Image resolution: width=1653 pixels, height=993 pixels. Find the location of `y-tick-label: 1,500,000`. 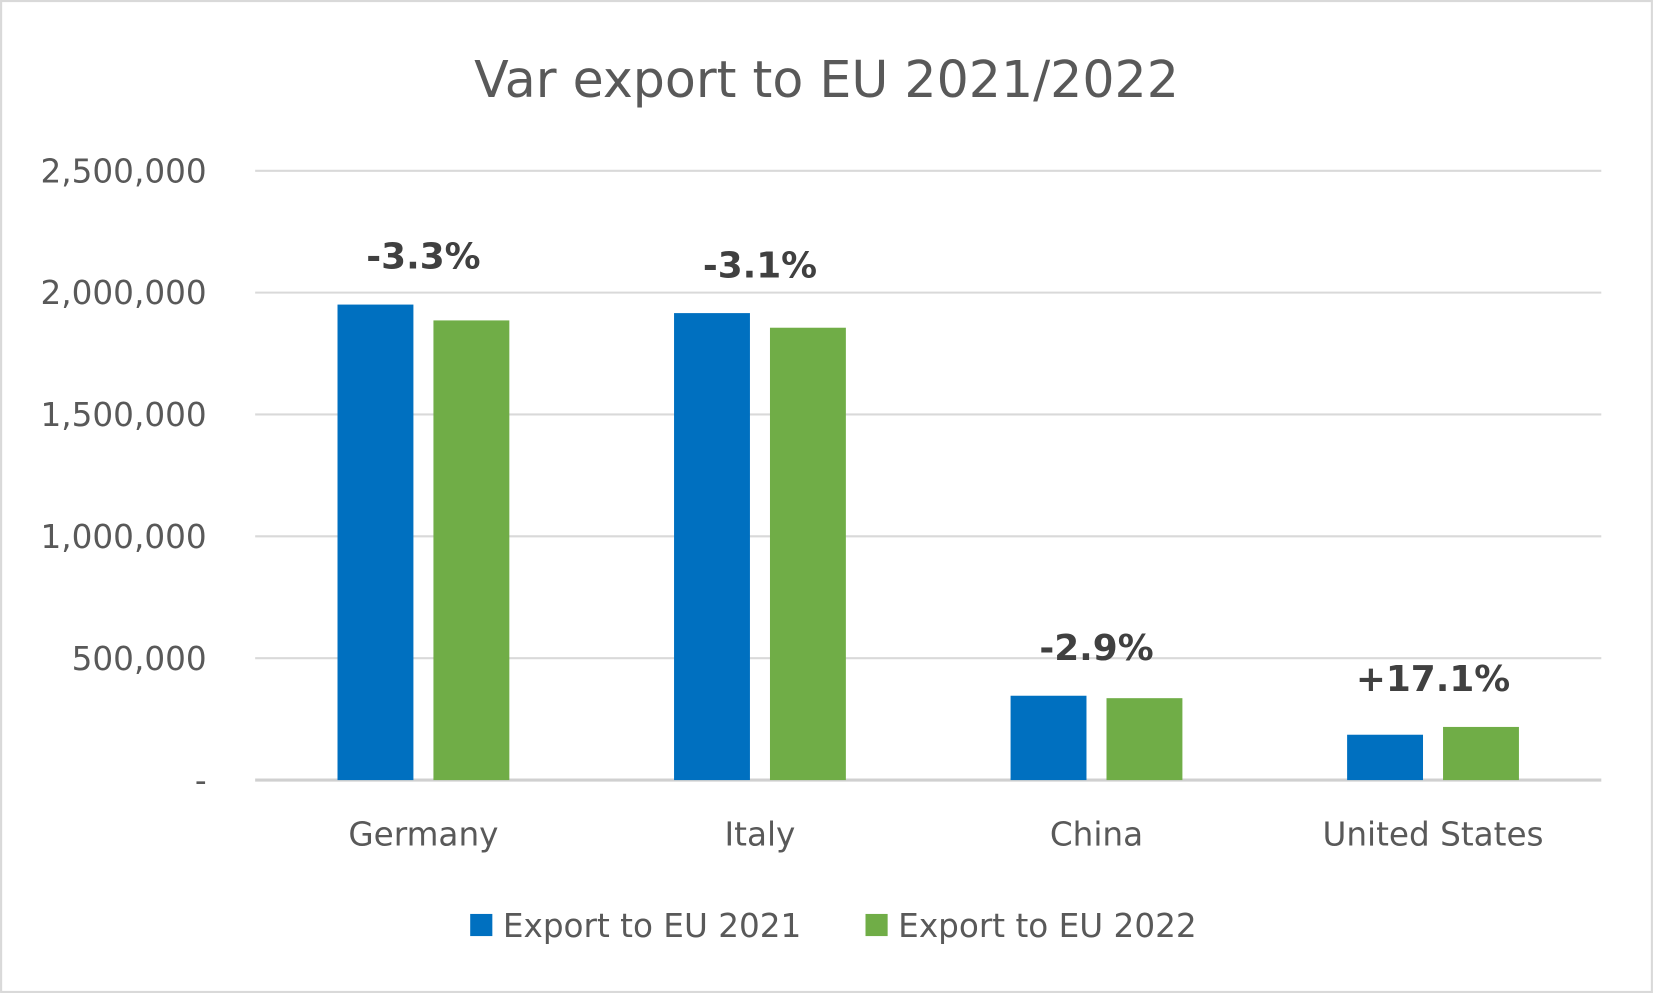

y-tick-label: 1,500,000 is located at coordinates (123, 415).